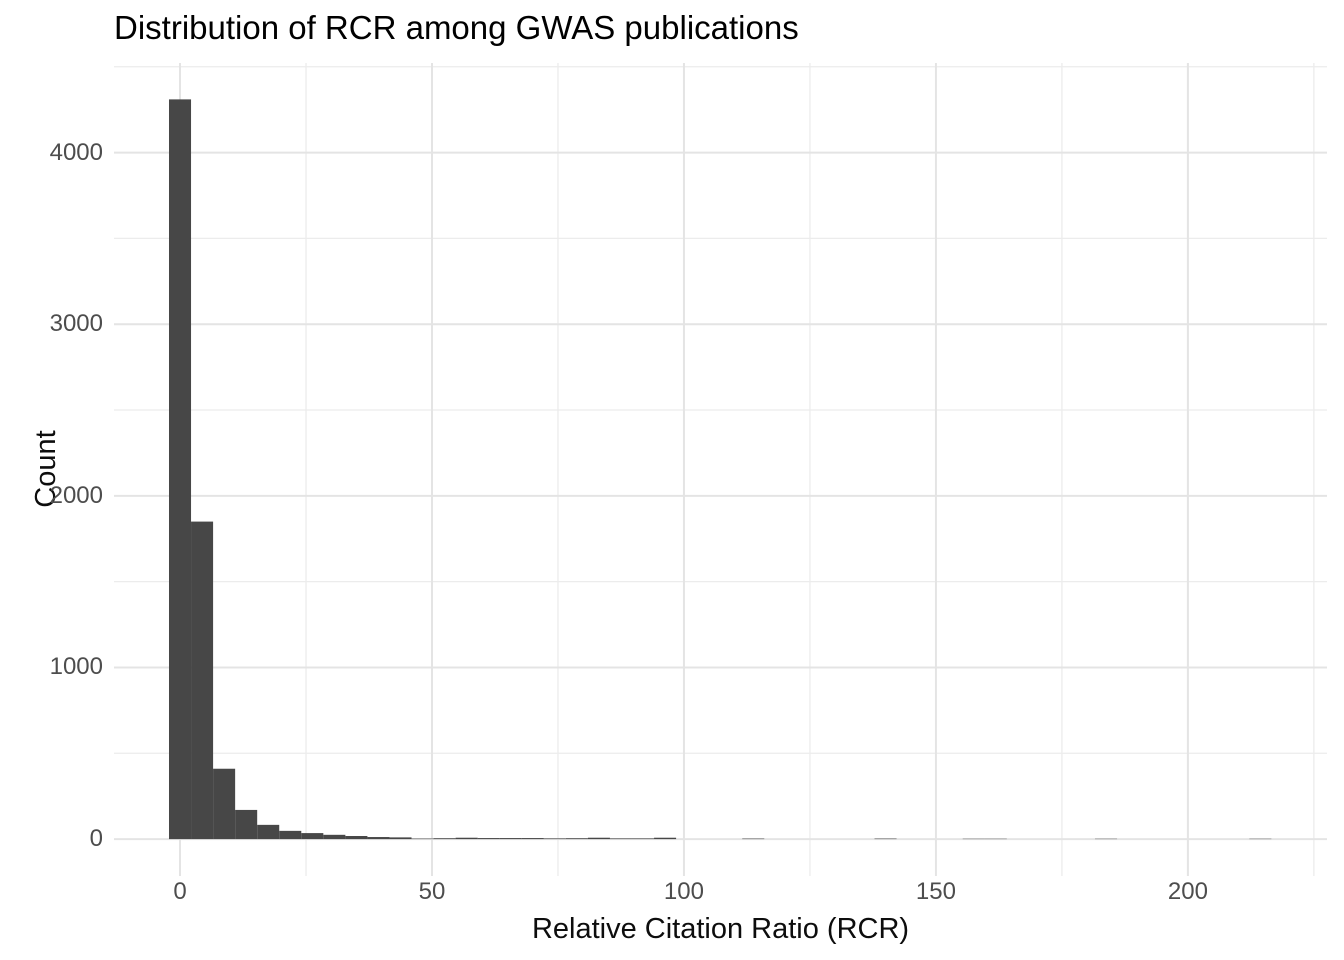 The width and height of the screenshot is (1344, 960). What do you see at coordinates (935, 891) in the screenshot?
I see `x-tick-label: 150` at bounding box center [935, 891].